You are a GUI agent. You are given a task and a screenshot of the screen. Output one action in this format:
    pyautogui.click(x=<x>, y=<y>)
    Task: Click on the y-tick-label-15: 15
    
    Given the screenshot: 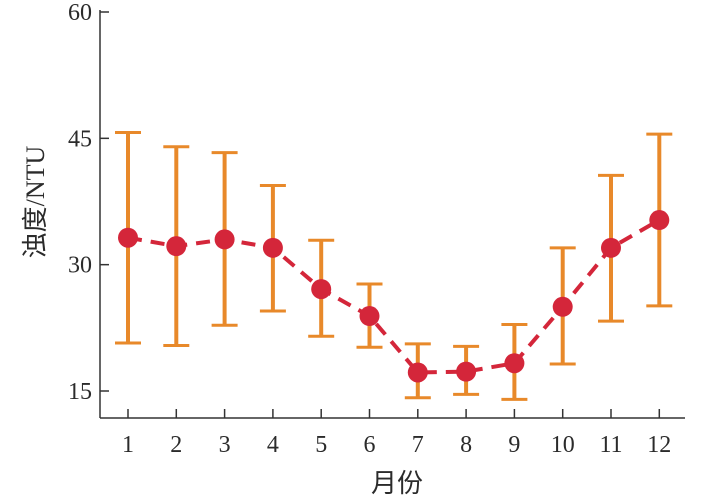 What is the action you would take?
    pyautogui.click(x=80, y=392)
    